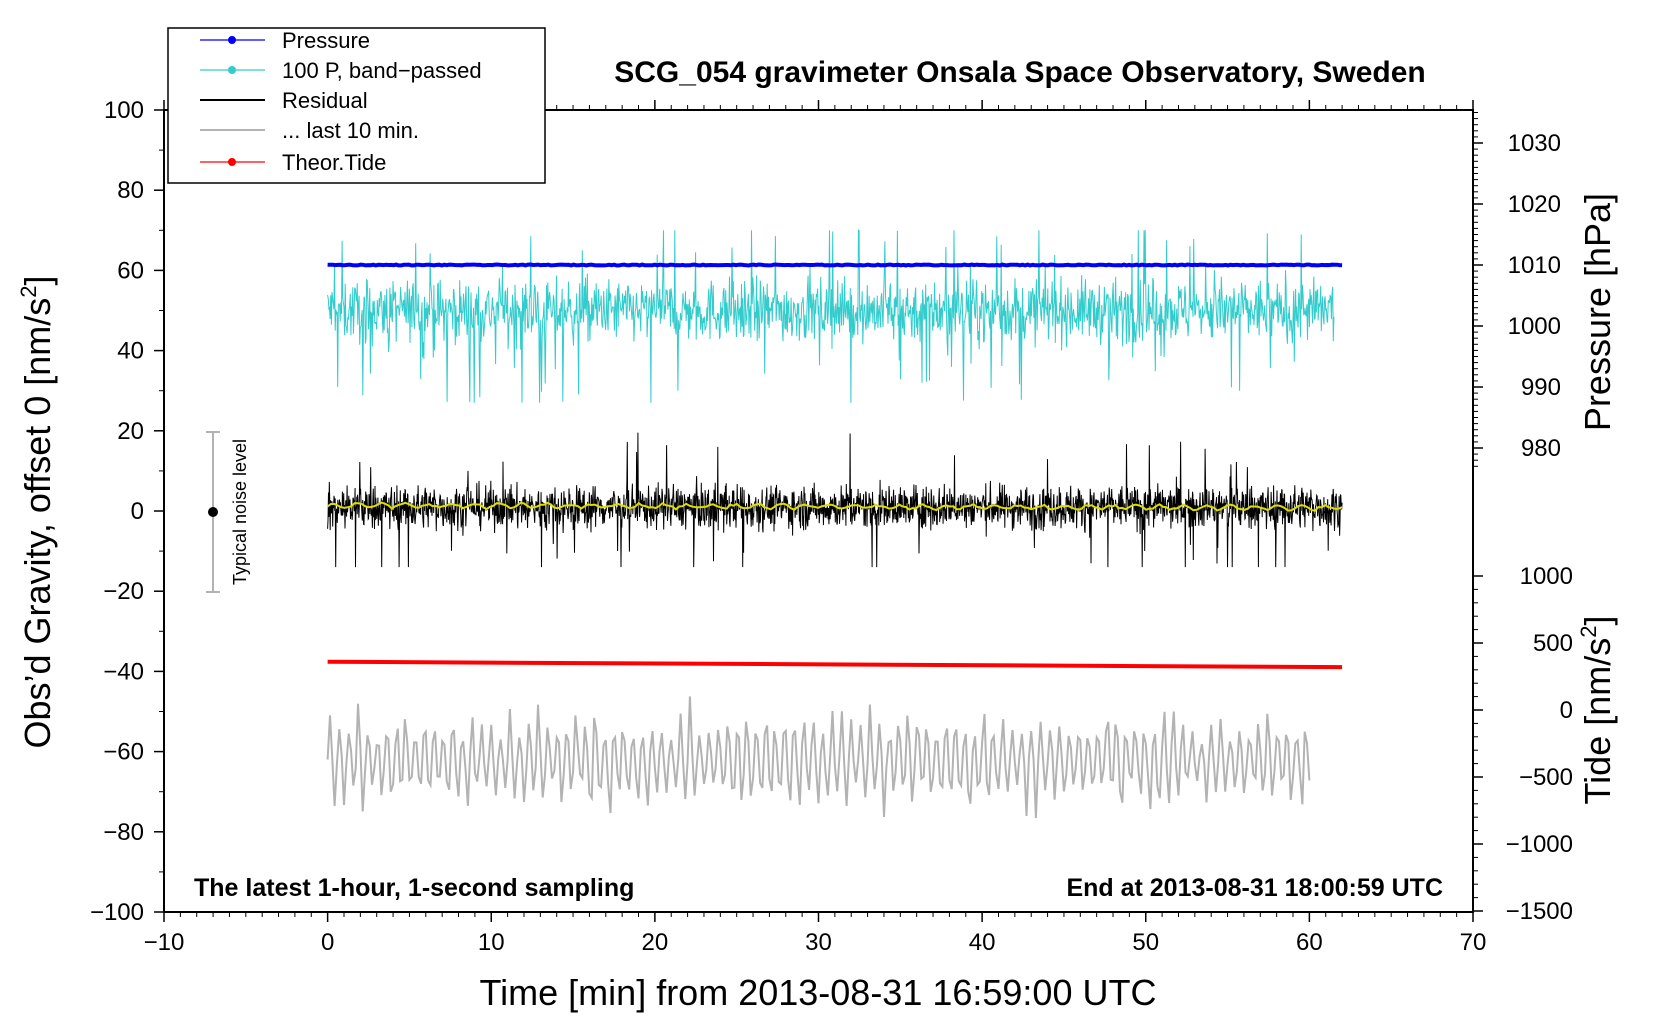 The width and height of the screenshot is (1660, 1020). Describe the element at coordinates (1534, 204) in the screenshot. I see `pressure-tick-label: 1020` at that location.